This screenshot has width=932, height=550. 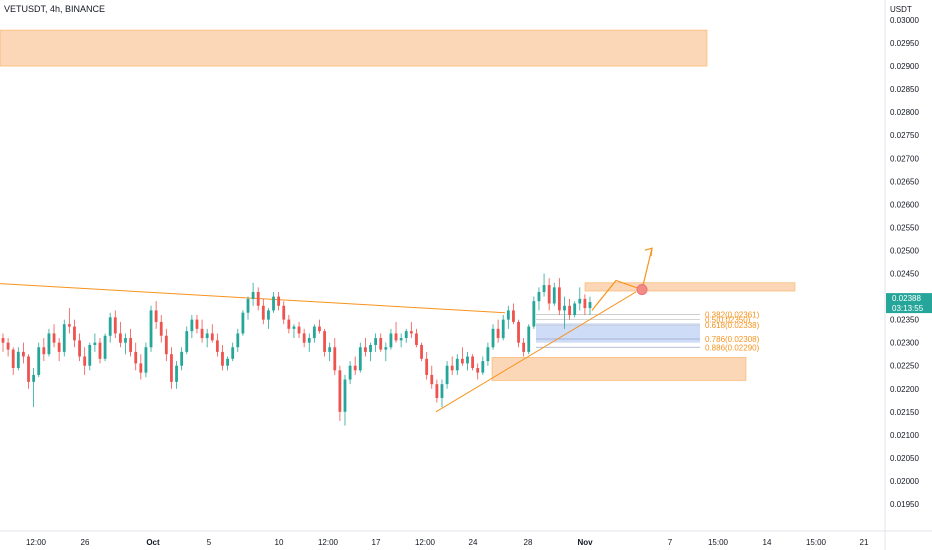 I want to click on price-tick-label: 0.02050, so click(x=904, y=458).